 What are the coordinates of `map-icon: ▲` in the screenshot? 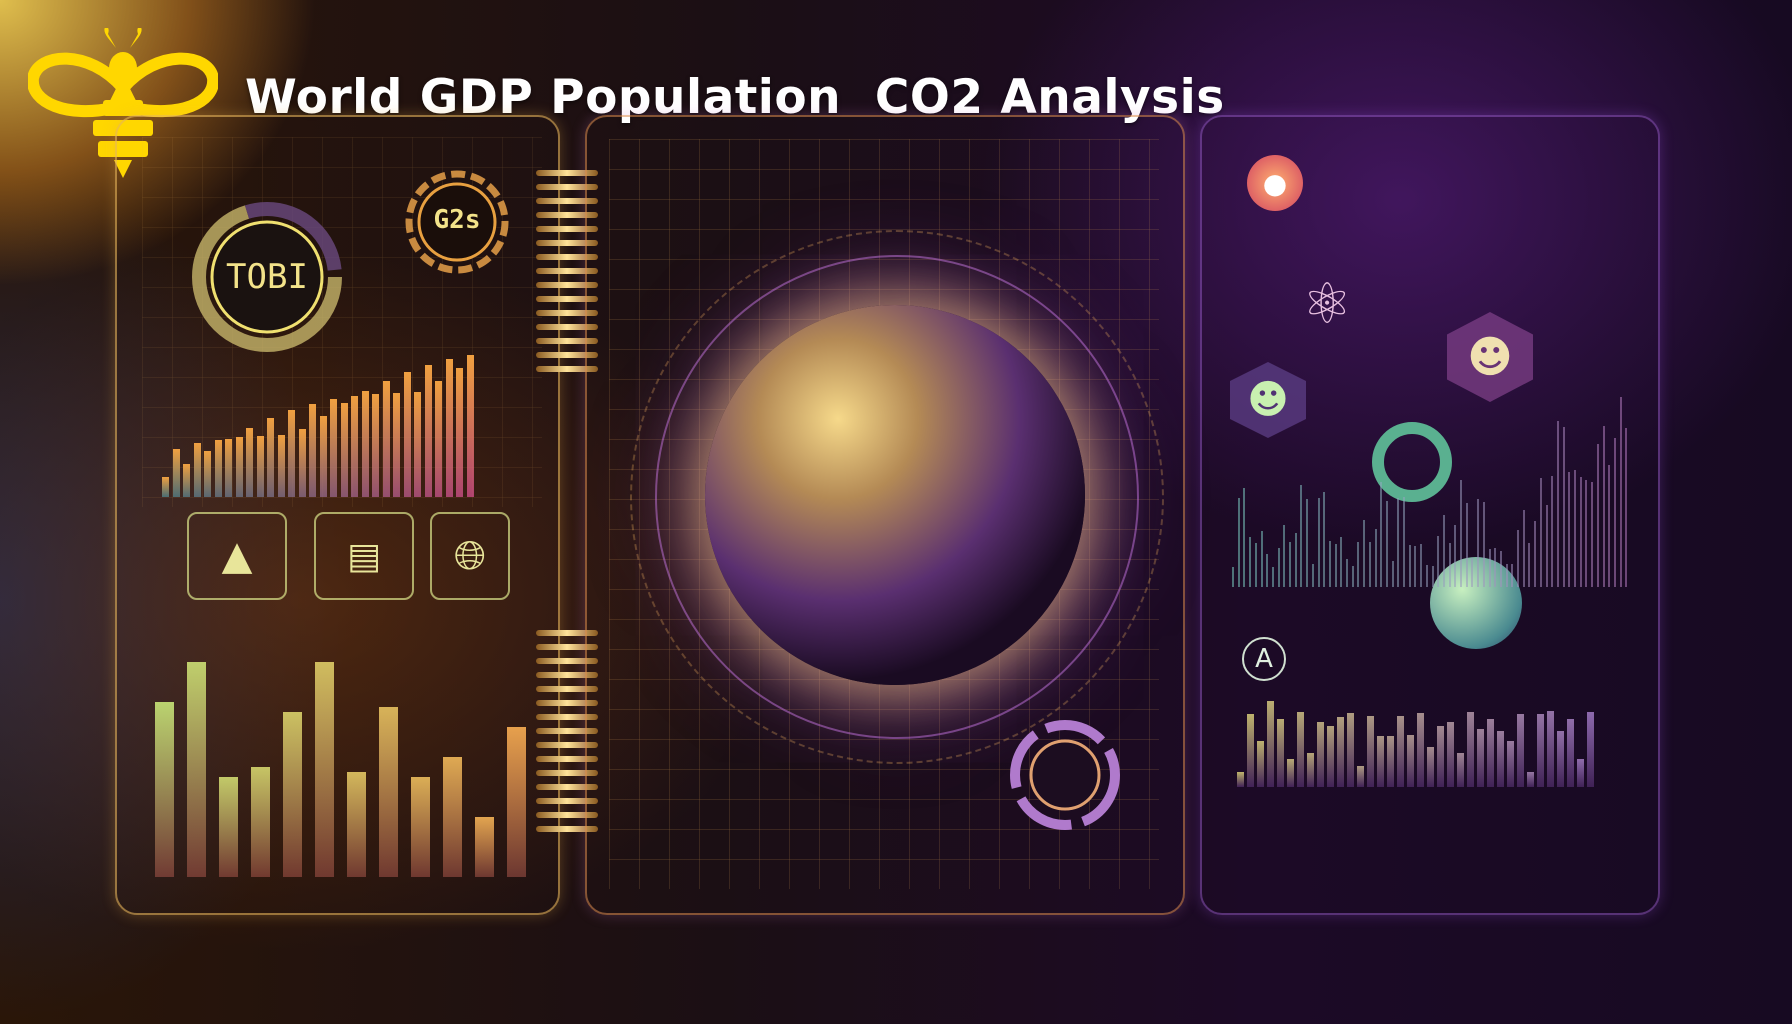 It's located at (237, 556).